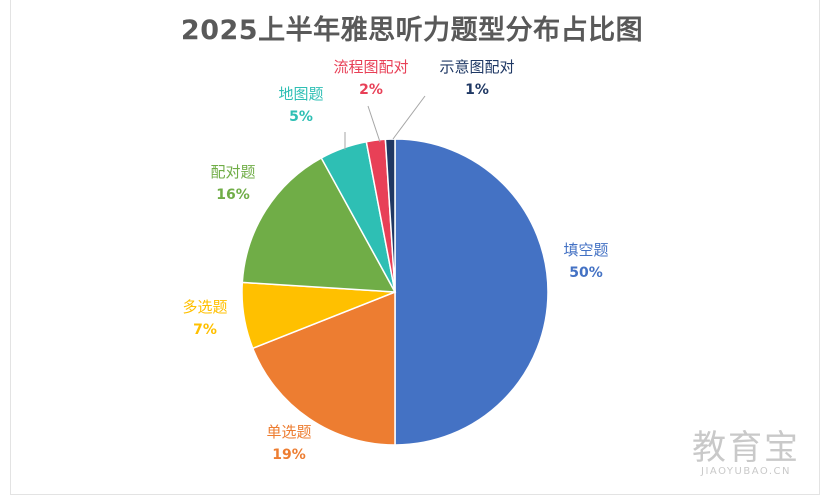 This screenshot has width=824, height=499. Describe the element at coordinates (477, 90) in the screenshot. I see `slice-value-label: 1%` at that location.